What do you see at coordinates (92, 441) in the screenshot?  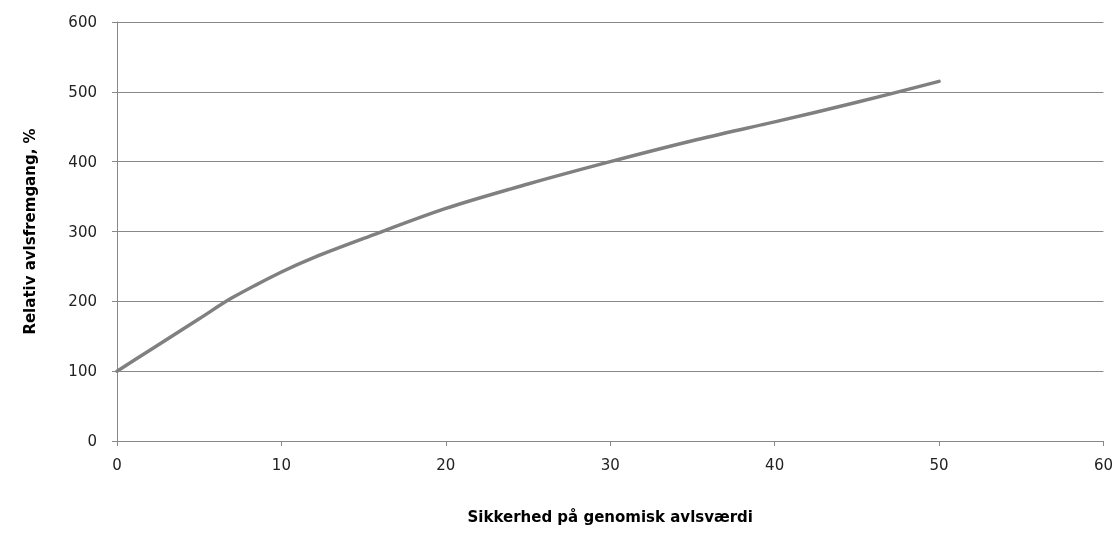 I see `y-tick-label: 0` at bounding box center [92, 441].